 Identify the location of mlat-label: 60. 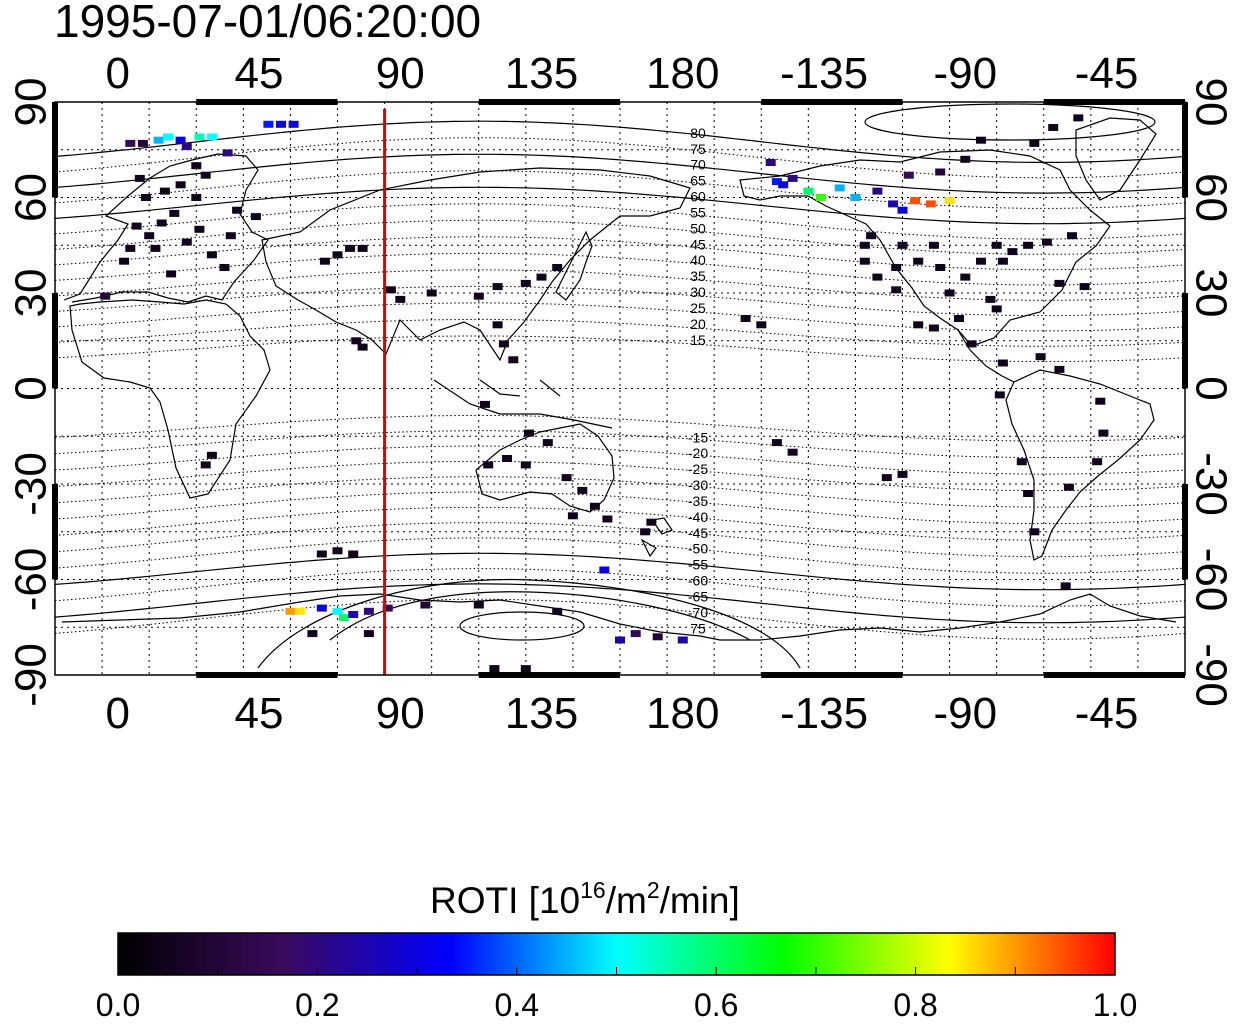
(698, 197).